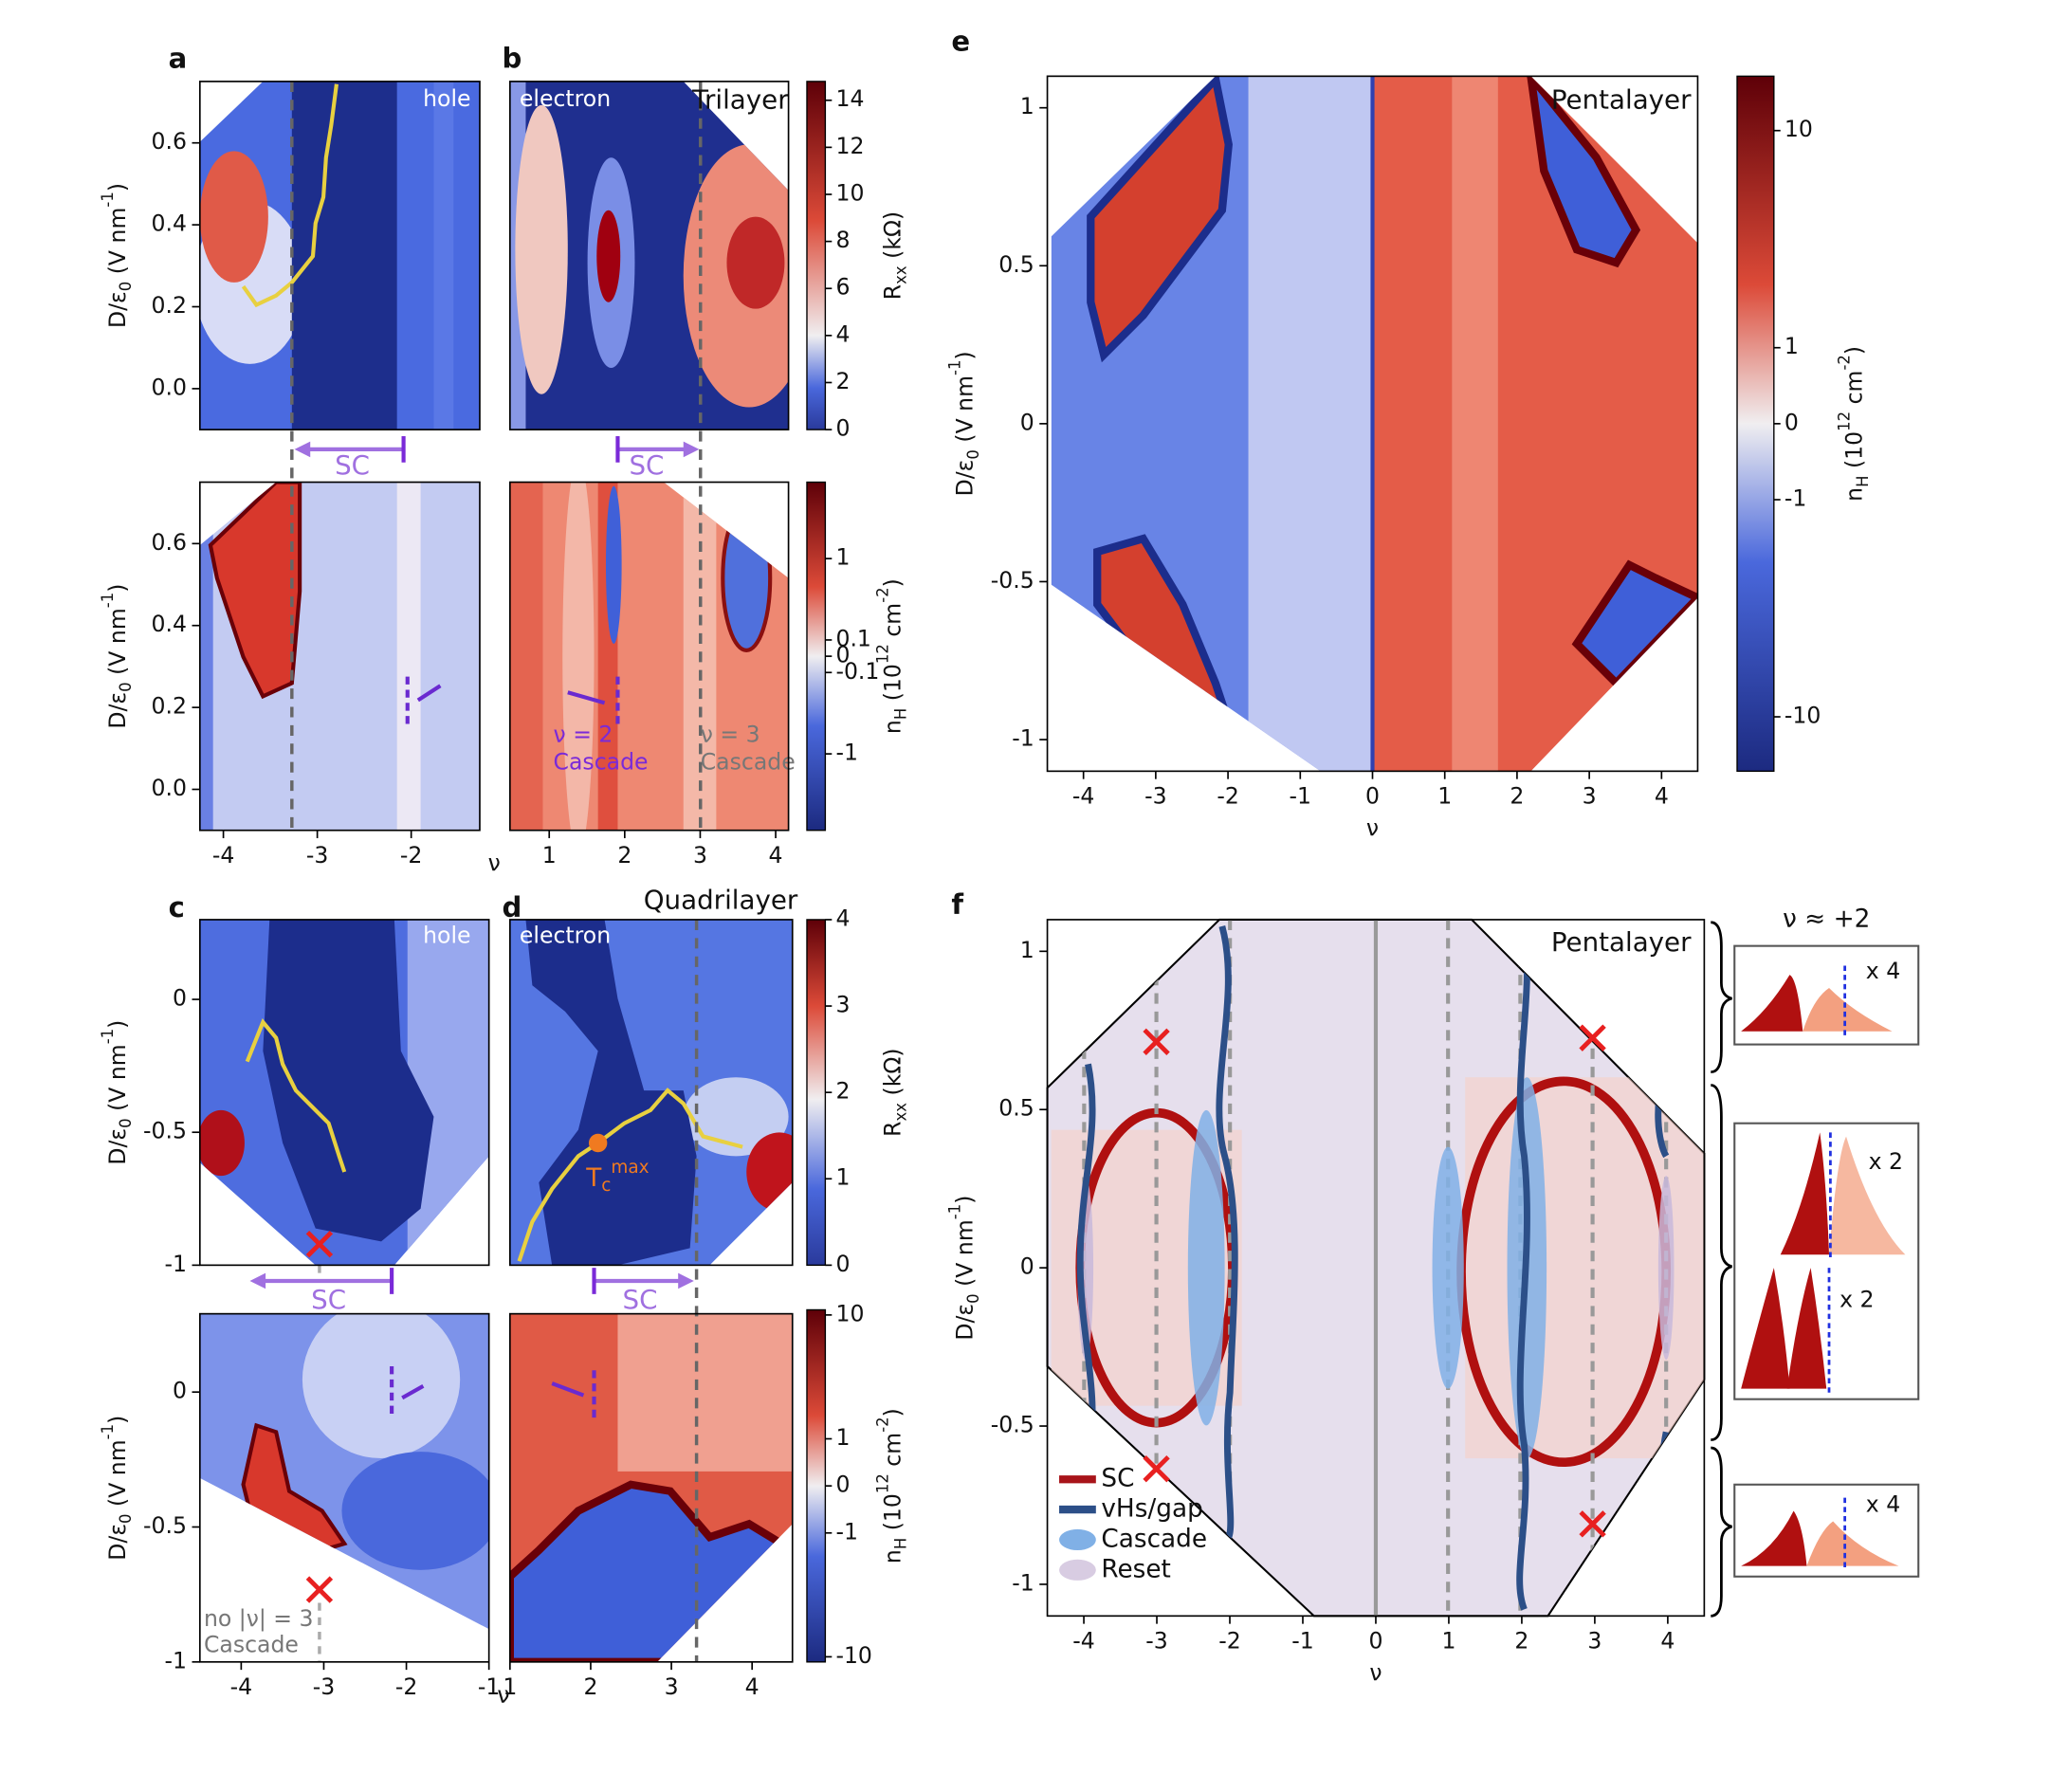 The image size is (2050, 1792). I want to click on x-tick-label: -4, so click(1083, 796).